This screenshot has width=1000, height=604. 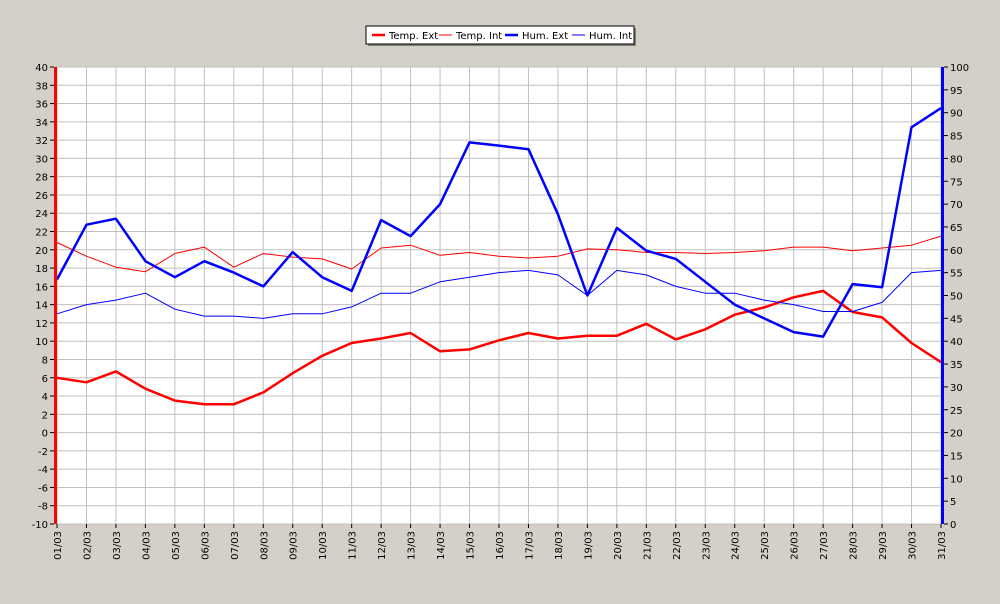 I want to click on left-axis-tick-label: 0, so click(x=45, y=434).